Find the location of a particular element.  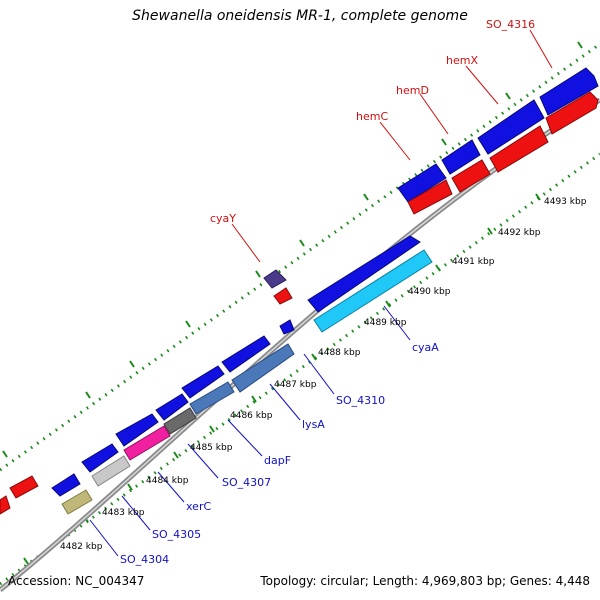

kbp-label: 4485 kbp is located at coordinates (211, 448).